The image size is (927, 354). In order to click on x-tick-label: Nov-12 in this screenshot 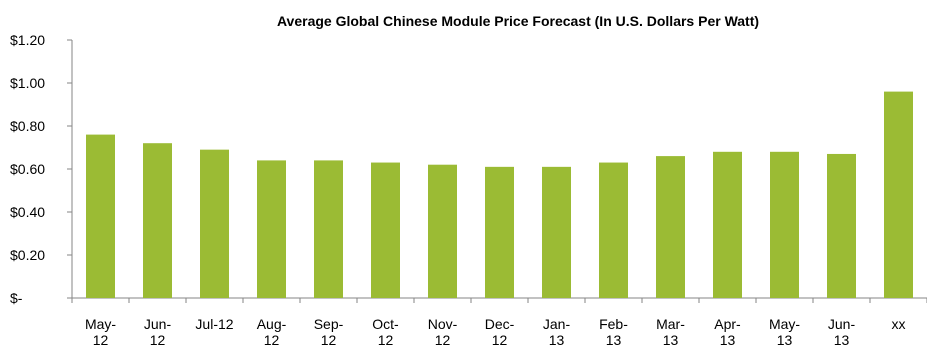, I will do `click(443, 332)`.